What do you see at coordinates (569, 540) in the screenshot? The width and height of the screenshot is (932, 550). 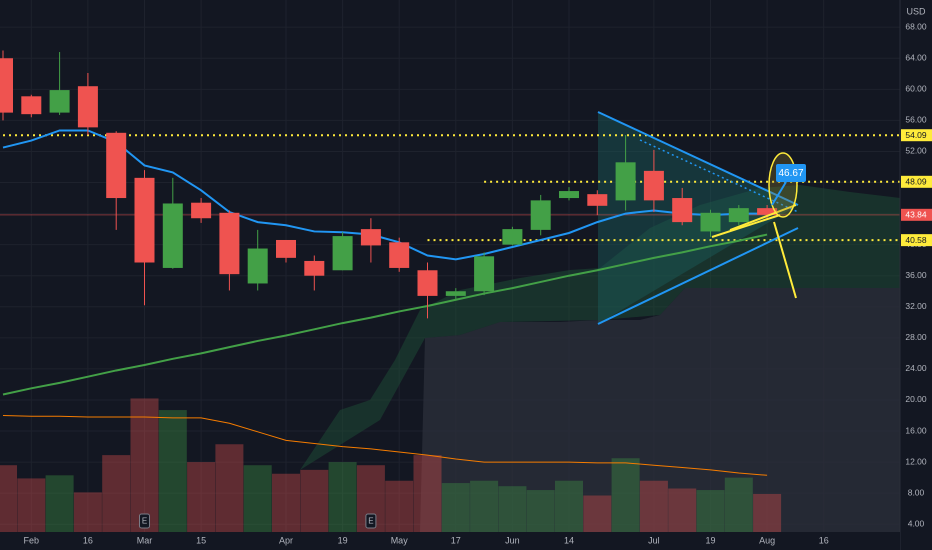 I see `x-tick-label: 14` at bounding box center [569, 540].